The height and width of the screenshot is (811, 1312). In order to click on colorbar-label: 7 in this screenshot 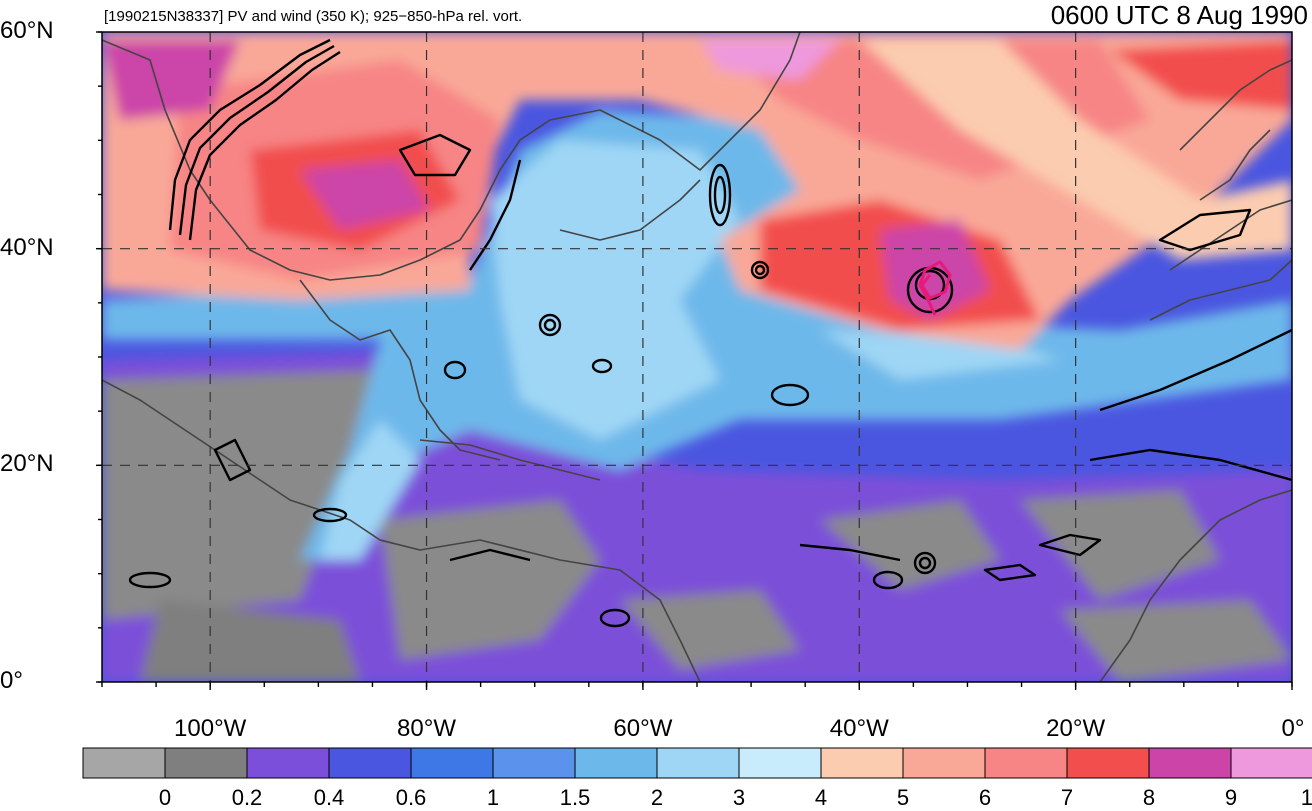, I will do `click(1067, 797)`.